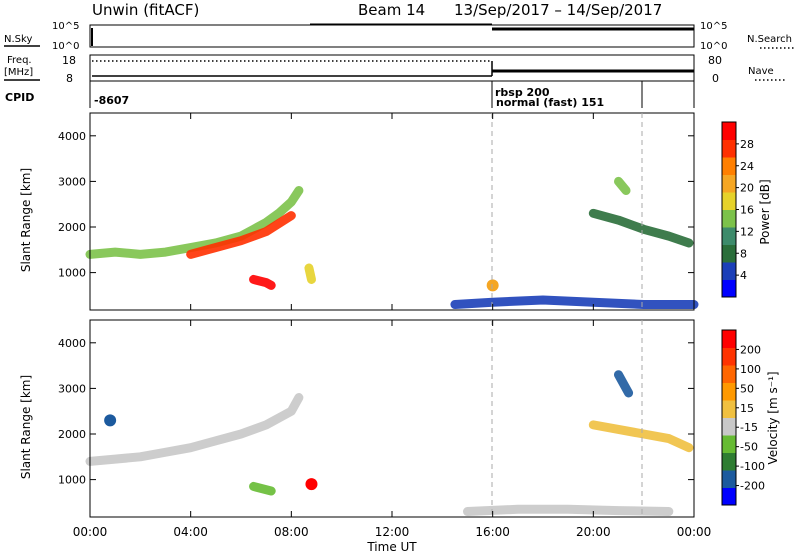 The width and height of the screenshot is (800, 554). Describe the element at coordinates (747, 144) in the screenshot. I see `power-tick-label: 28` at that location.